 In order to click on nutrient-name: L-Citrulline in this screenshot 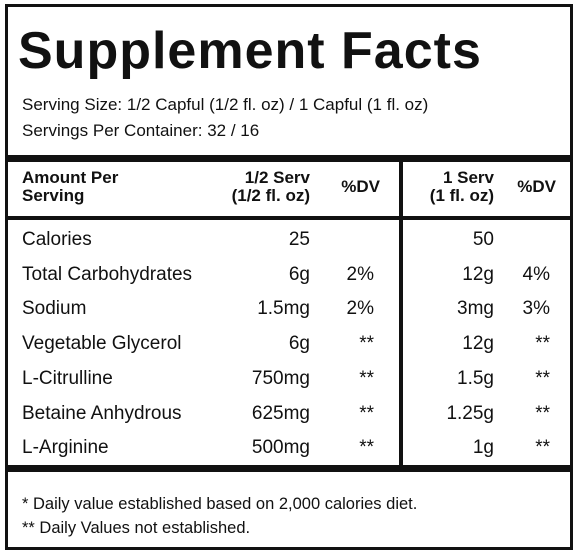, I will do `click(67, 378)`.